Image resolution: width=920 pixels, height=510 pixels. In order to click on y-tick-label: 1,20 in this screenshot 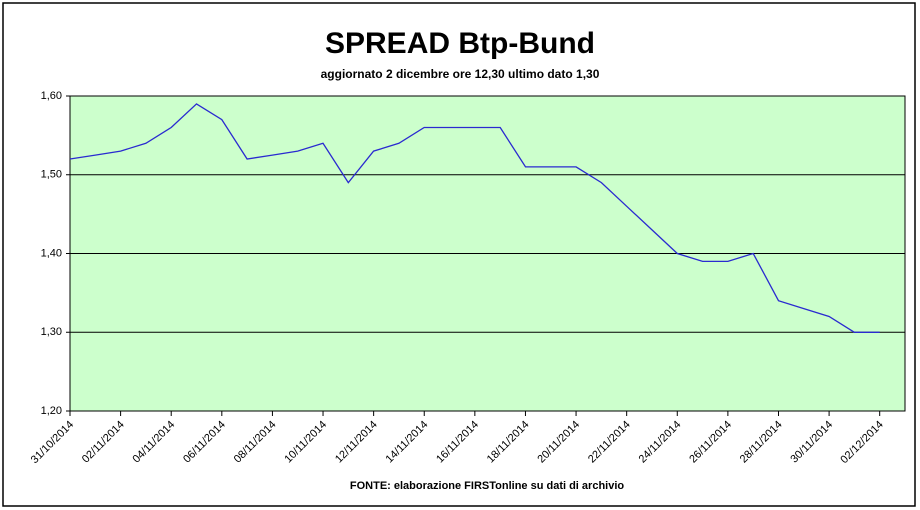, I will do `click(51, 411)`.